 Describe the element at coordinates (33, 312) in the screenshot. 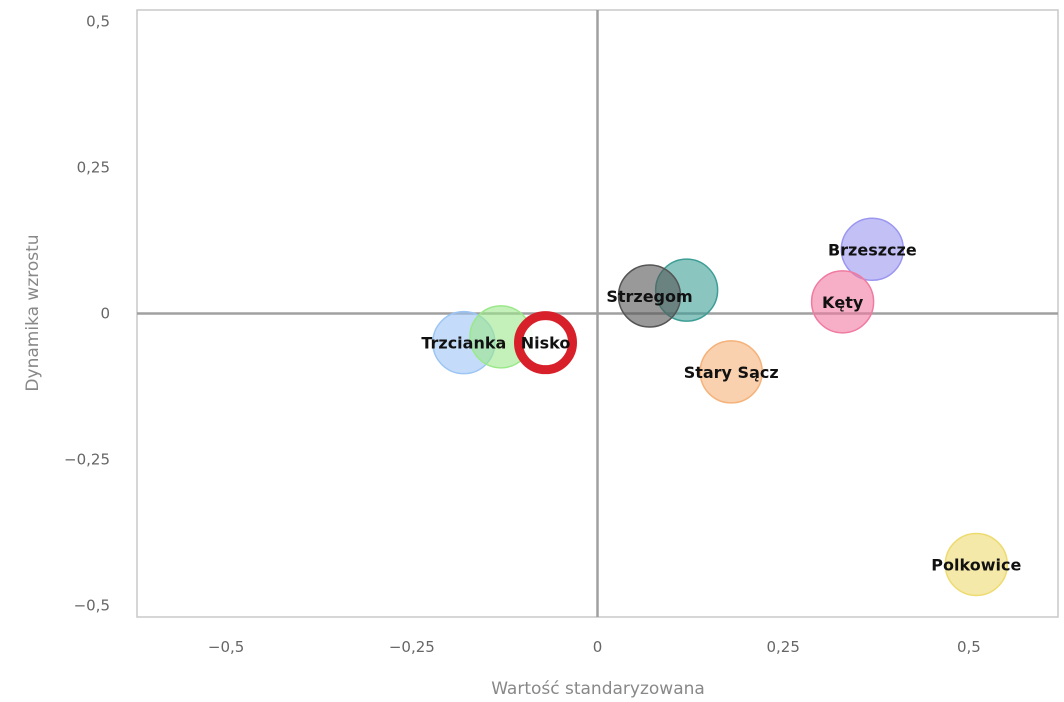

I see `y-axis-title: Dynamika wzrostu` at that location.